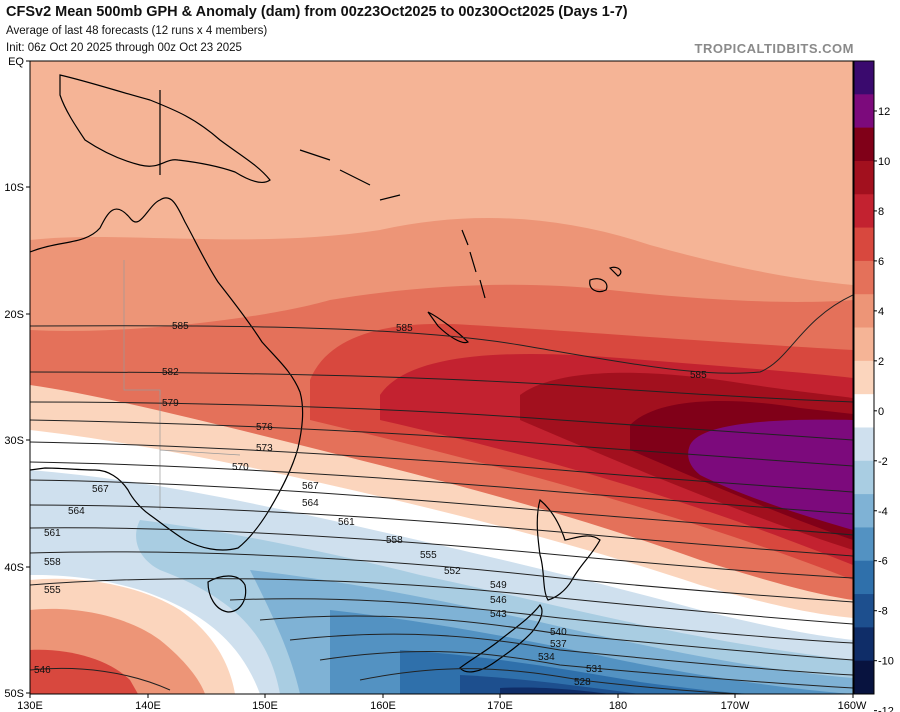  Describe the element at coordinates (546, 657) in the screenshot. I see `contour-label: 534` at that location.